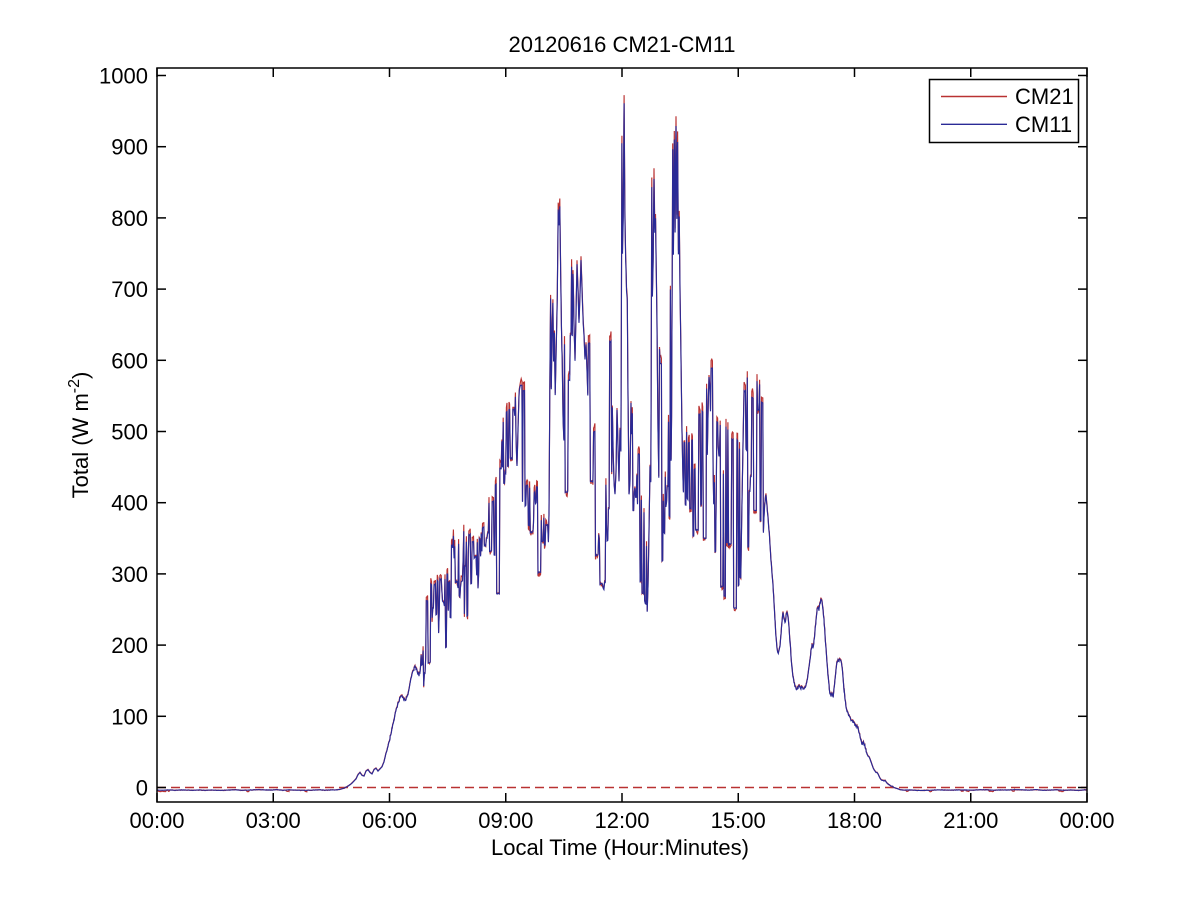 The height and width of the screenshot is (906, 1201). I want to click on svg-text: 12:00, so click(621, 820).